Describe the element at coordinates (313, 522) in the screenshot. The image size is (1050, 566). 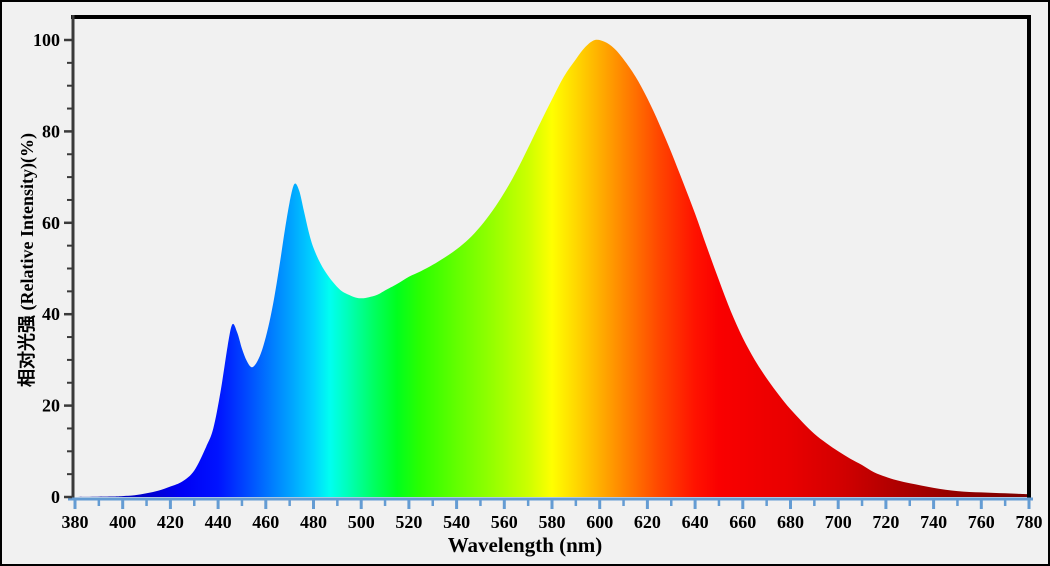
I see `x-tick-label: 480` at that location.